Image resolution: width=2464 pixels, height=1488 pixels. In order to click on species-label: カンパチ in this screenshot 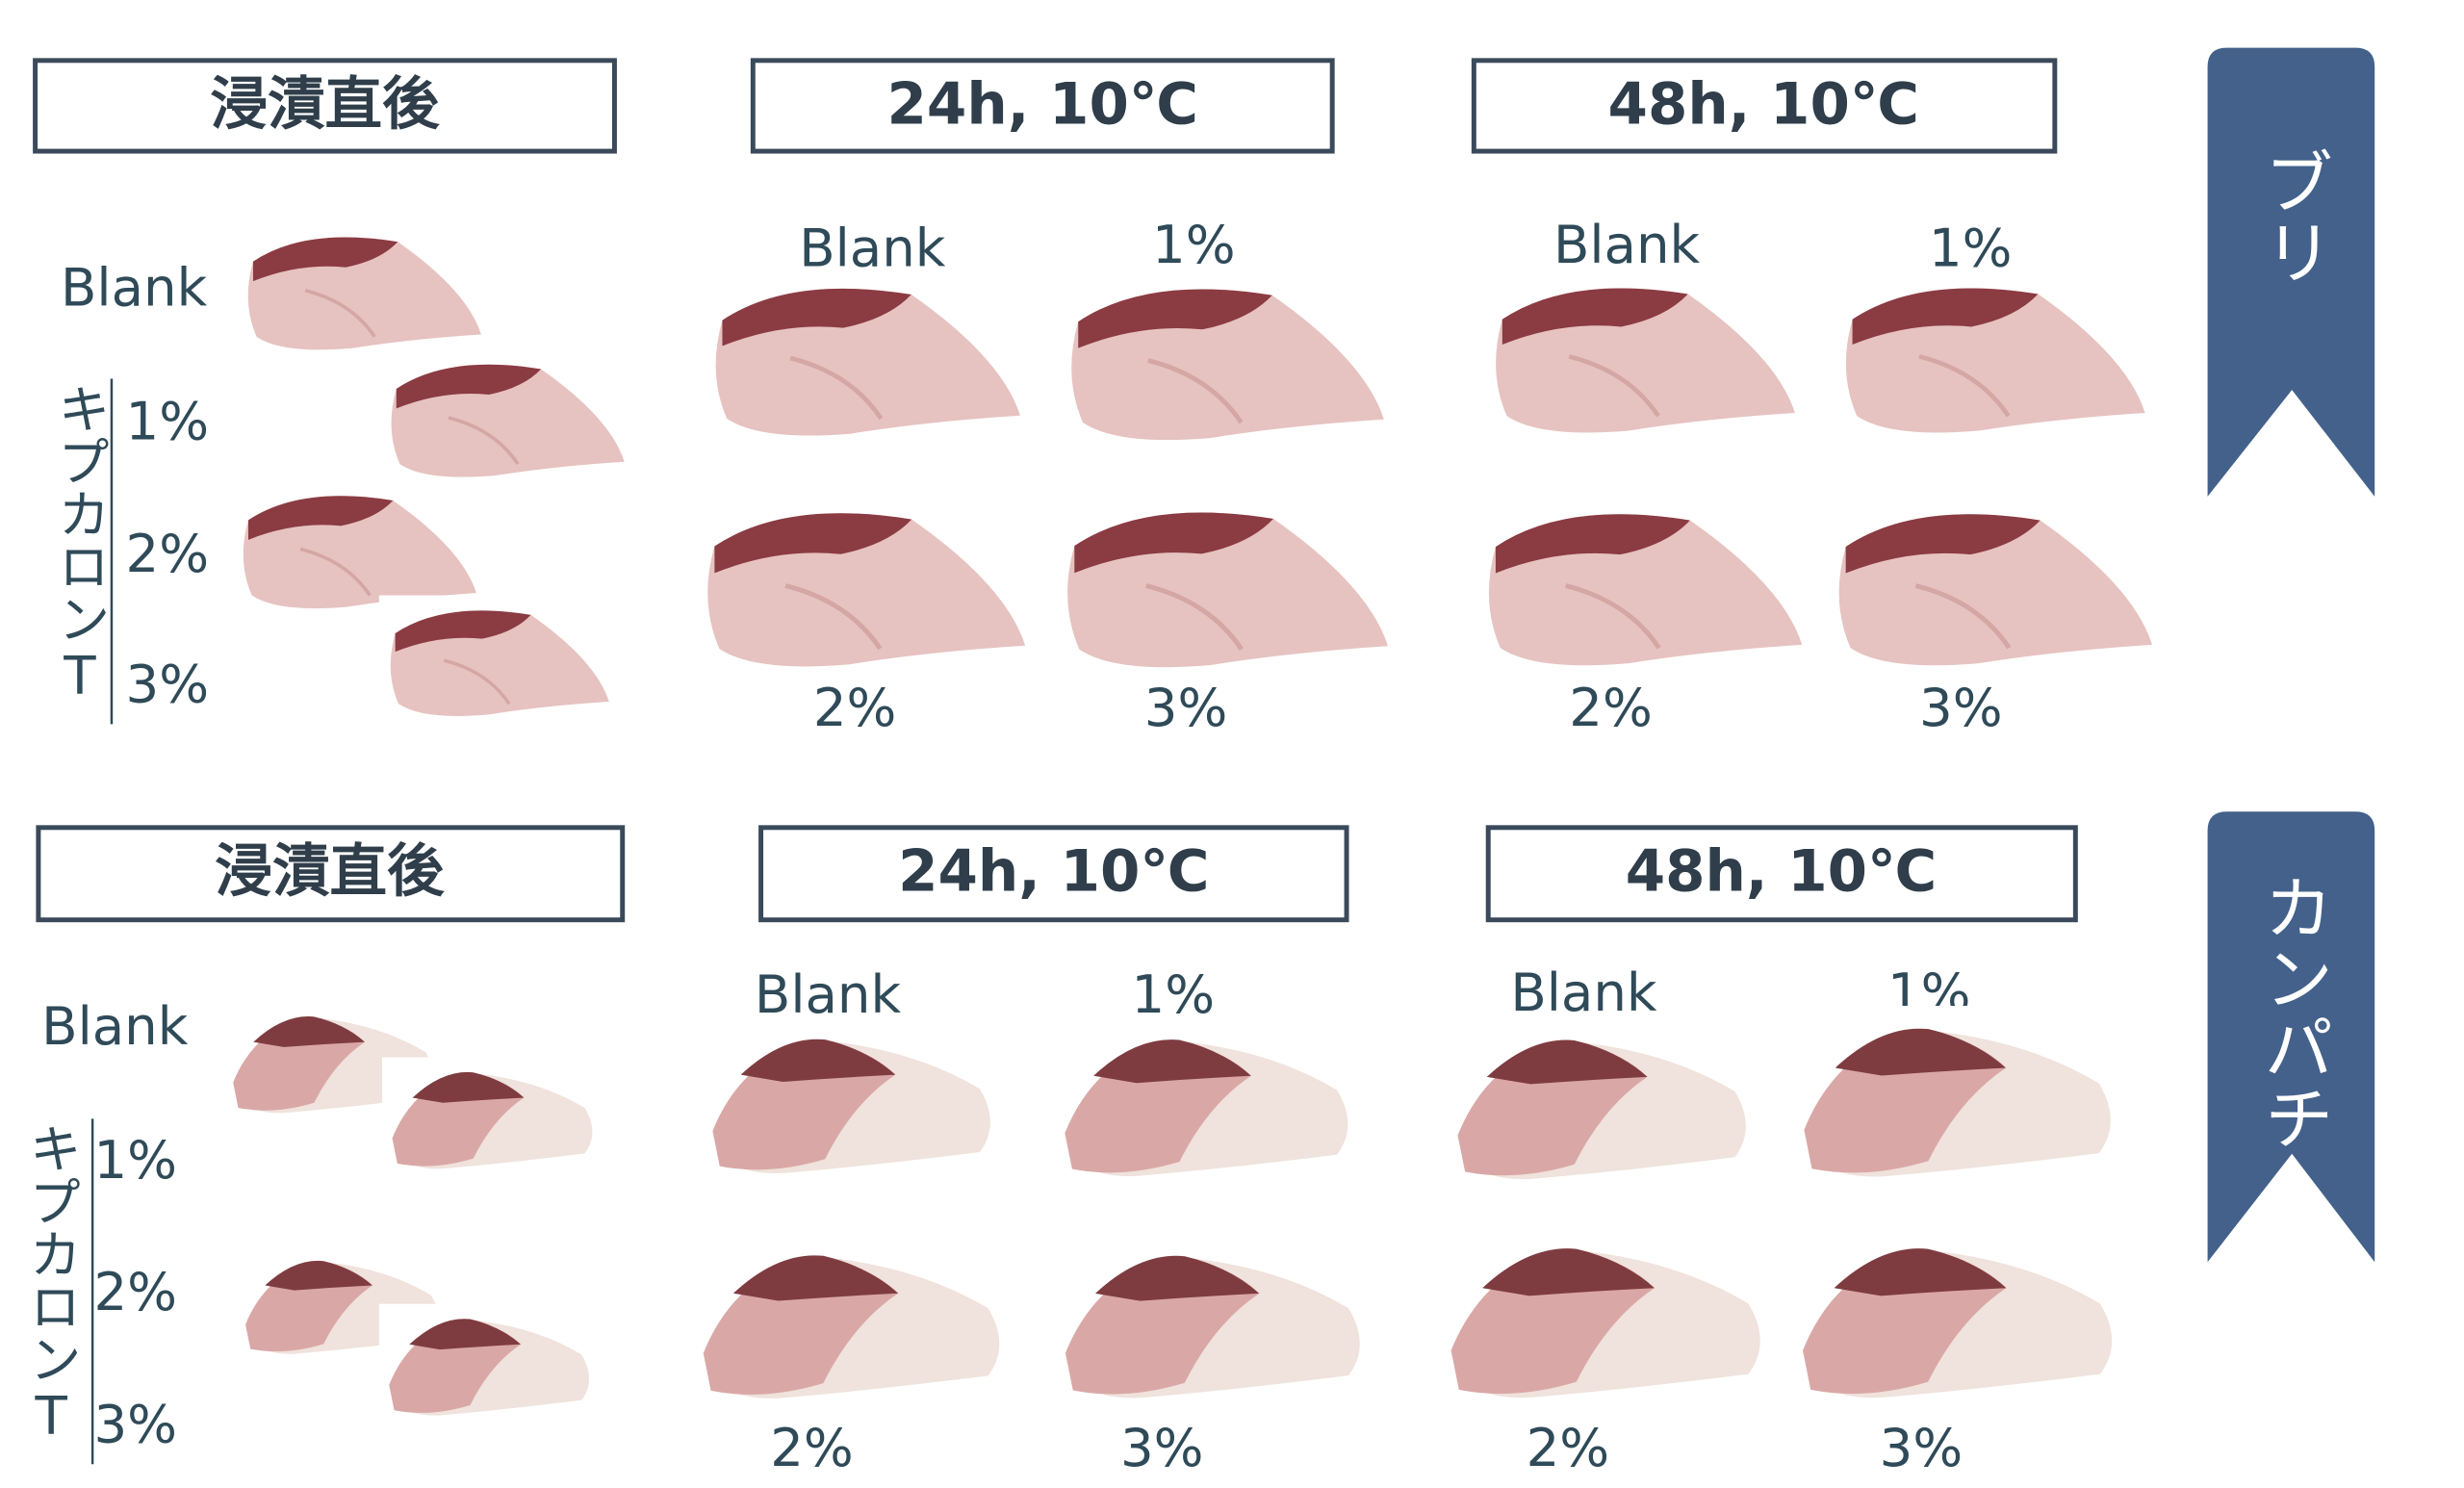, I will do `click(2292, 1012)`.